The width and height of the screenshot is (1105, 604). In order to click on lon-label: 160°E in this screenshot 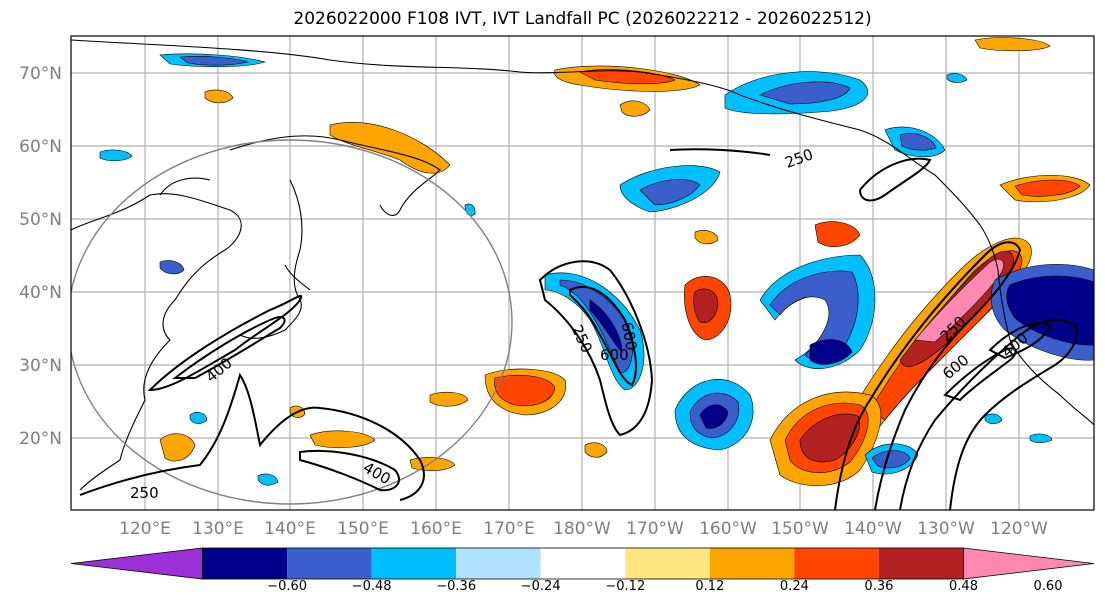, I will do `click(436, 529)`.